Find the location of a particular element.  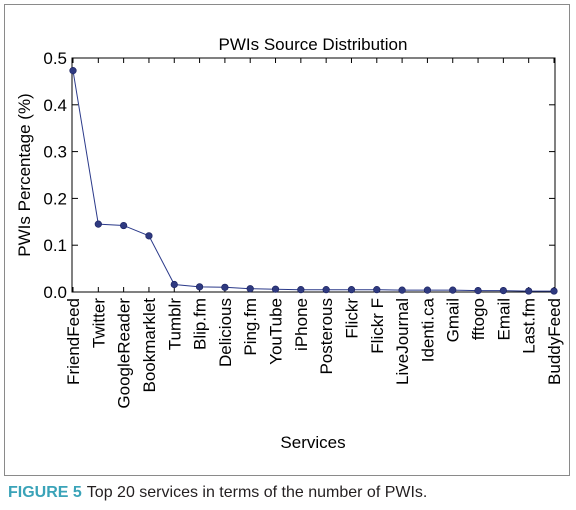

y-tick-label: 0.2 is located at coordinates (55, 198).